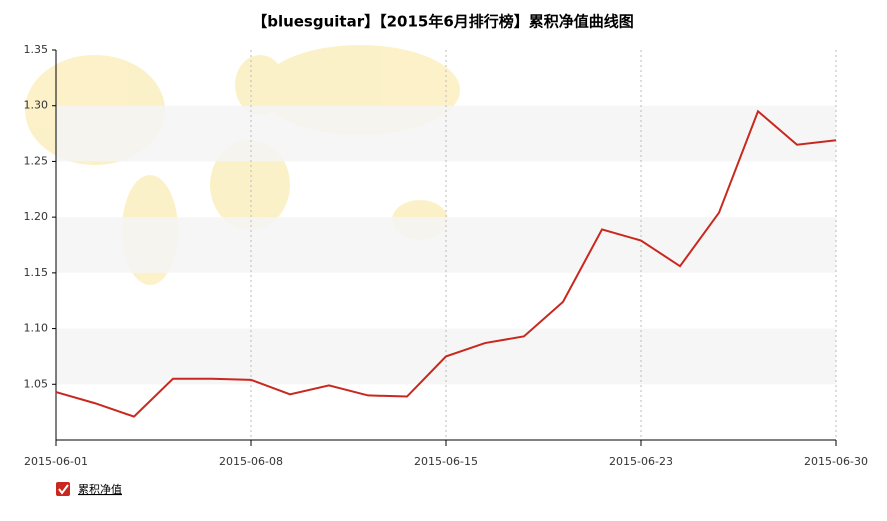 The image size is (887, 521). I want to click on grid-band, so click(446, 133).